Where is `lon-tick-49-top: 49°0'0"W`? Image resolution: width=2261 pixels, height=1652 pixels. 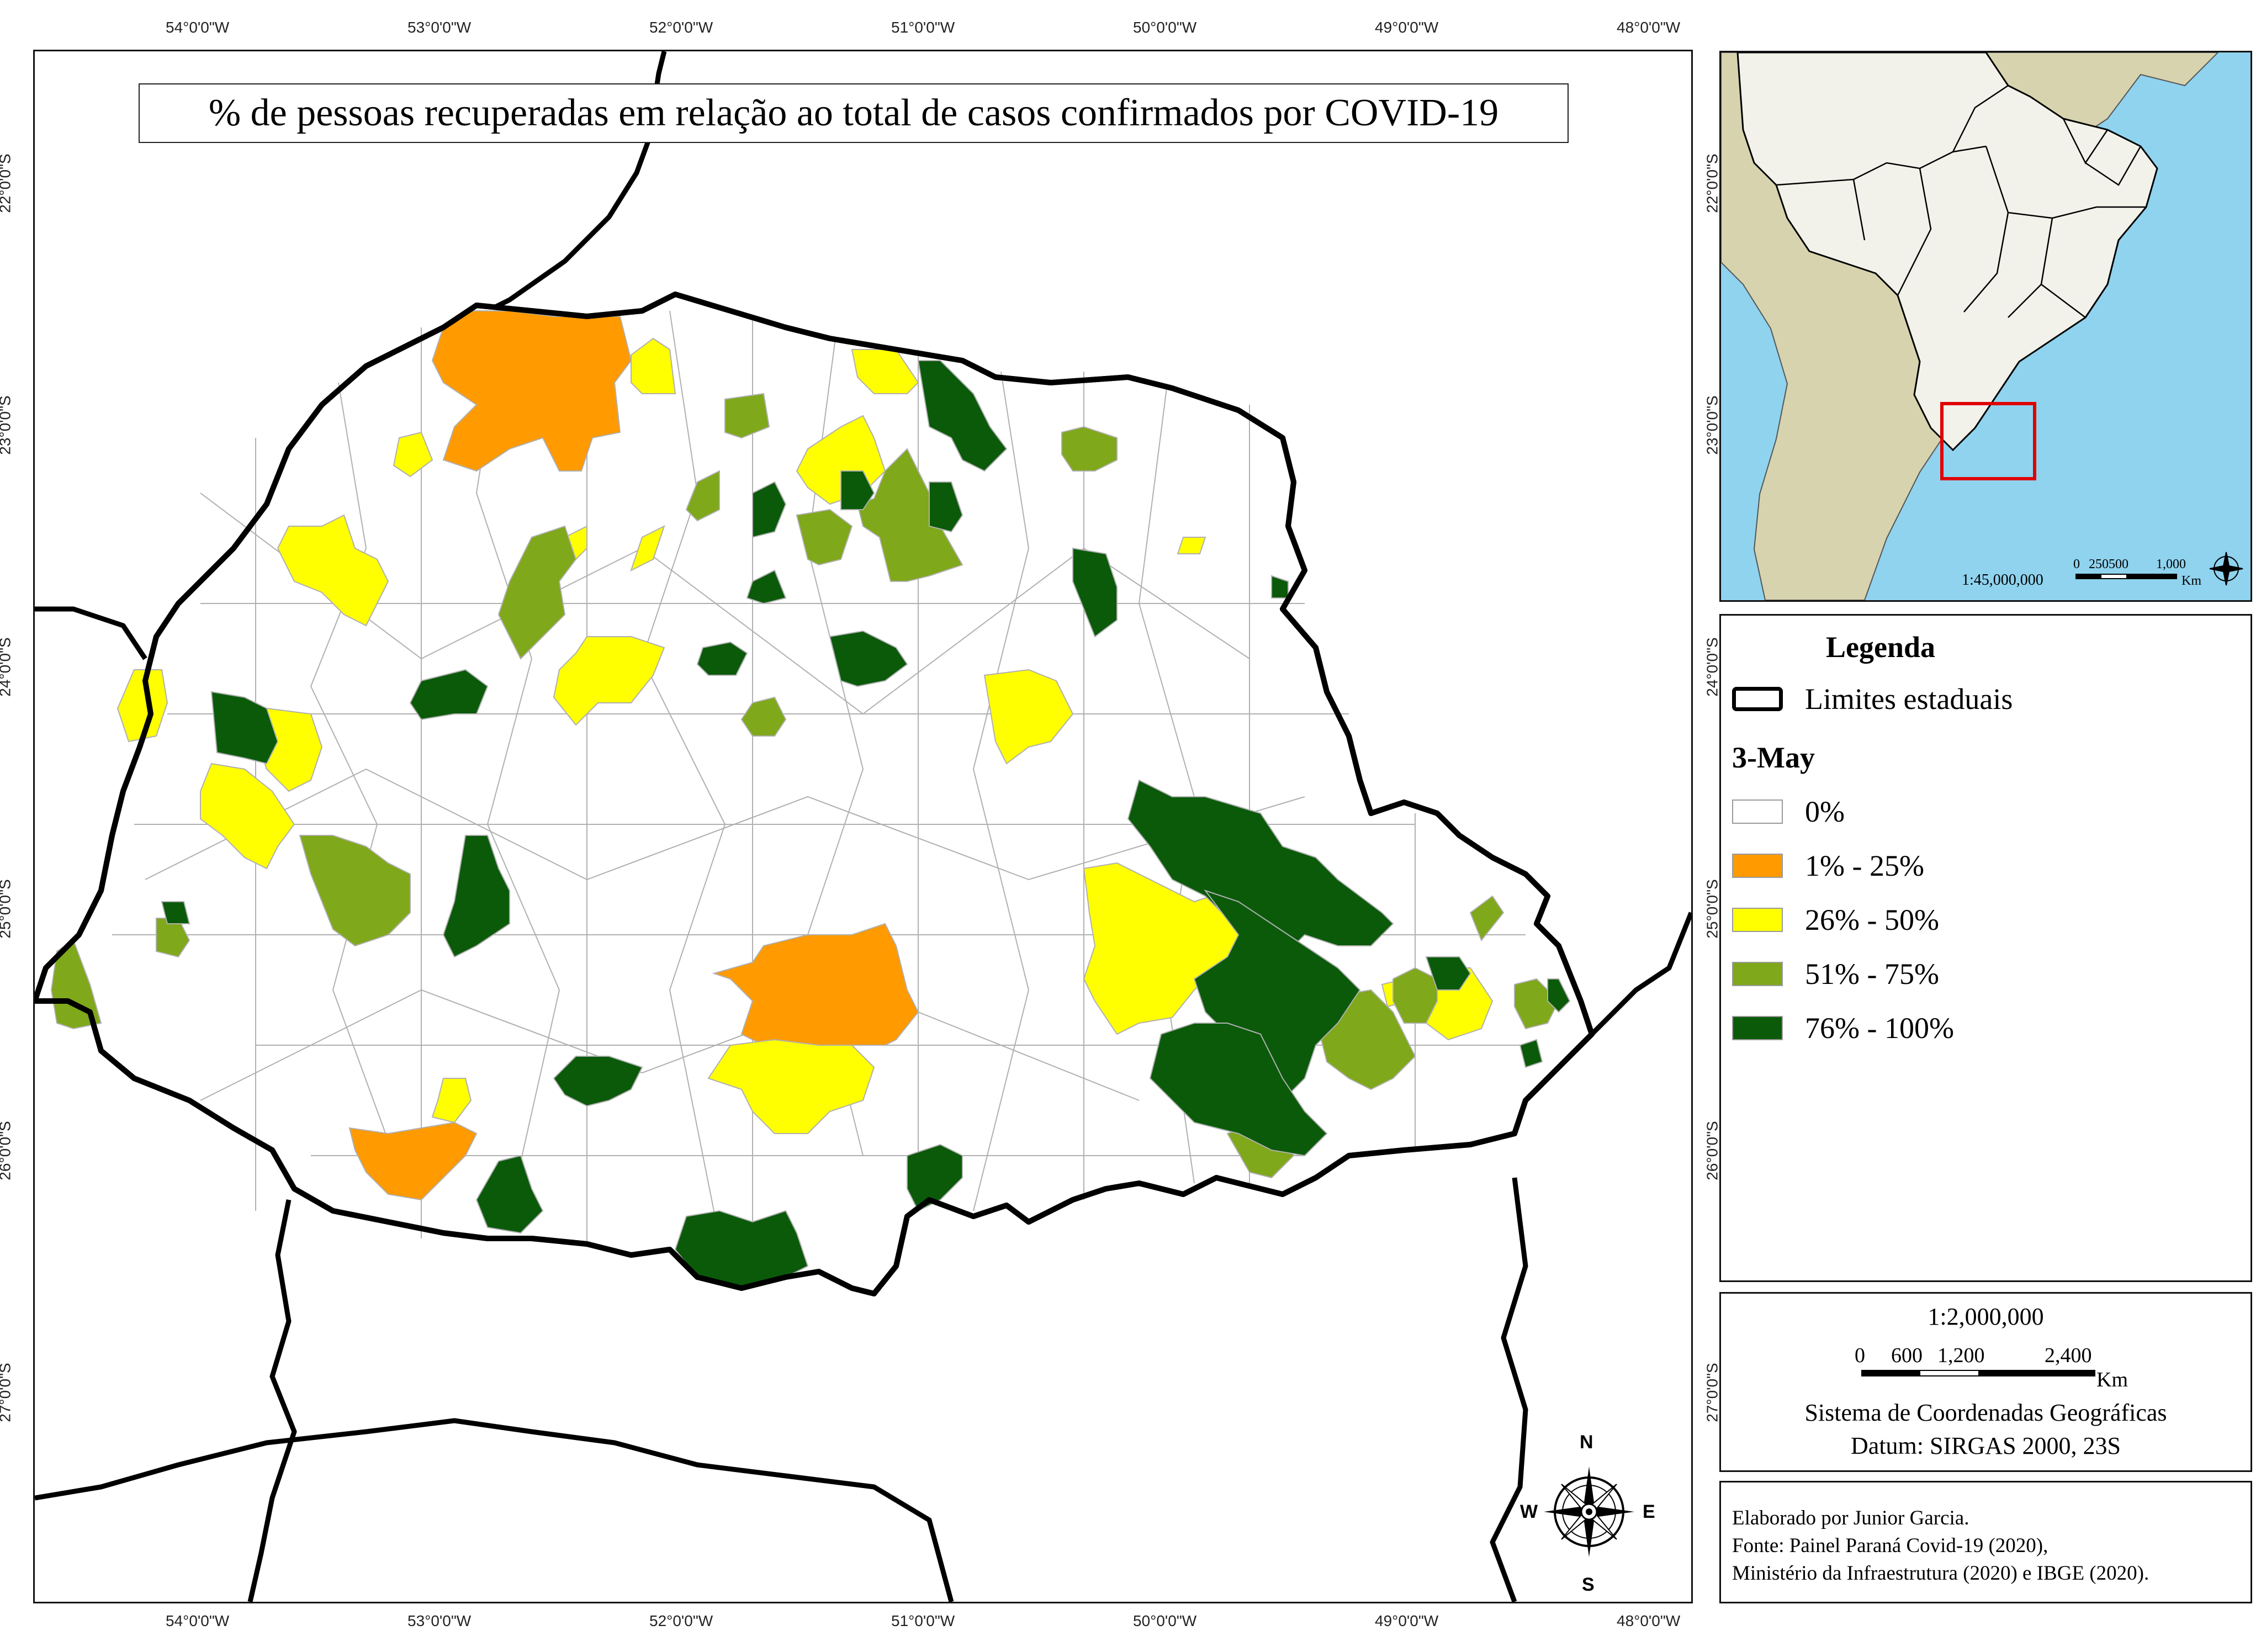 lon-tick-49-top: 49°0'0"W is located at coordinates (1407, 27).